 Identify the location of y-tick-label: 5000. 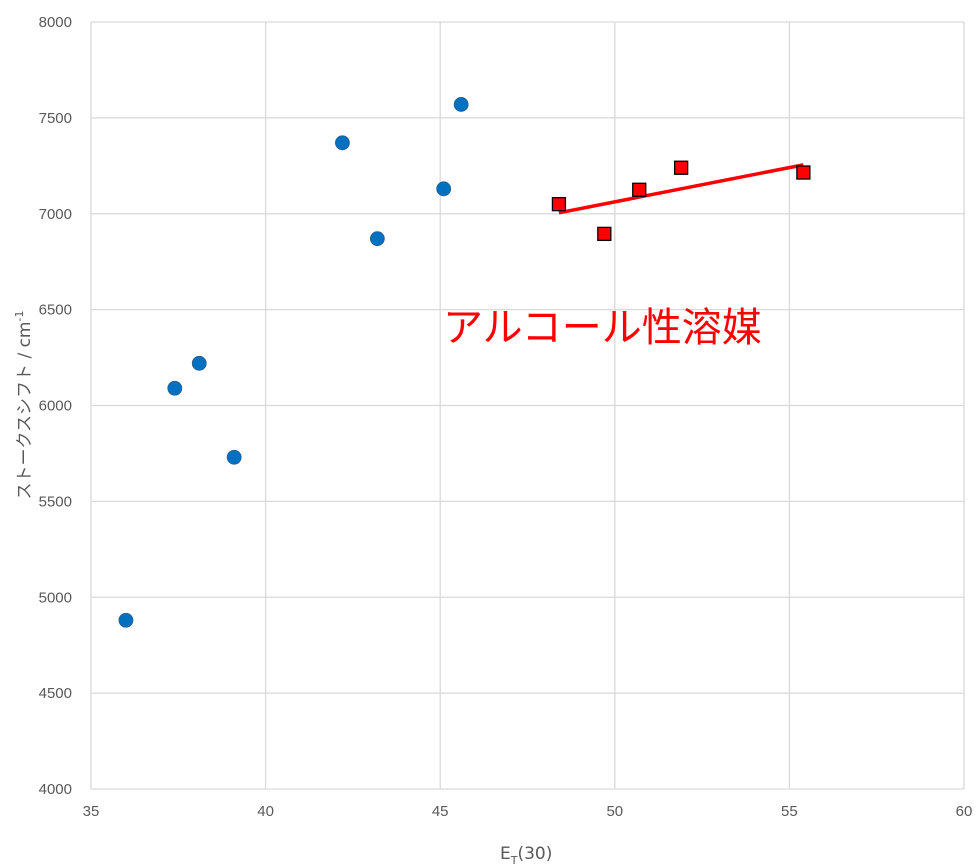
(55, 597).